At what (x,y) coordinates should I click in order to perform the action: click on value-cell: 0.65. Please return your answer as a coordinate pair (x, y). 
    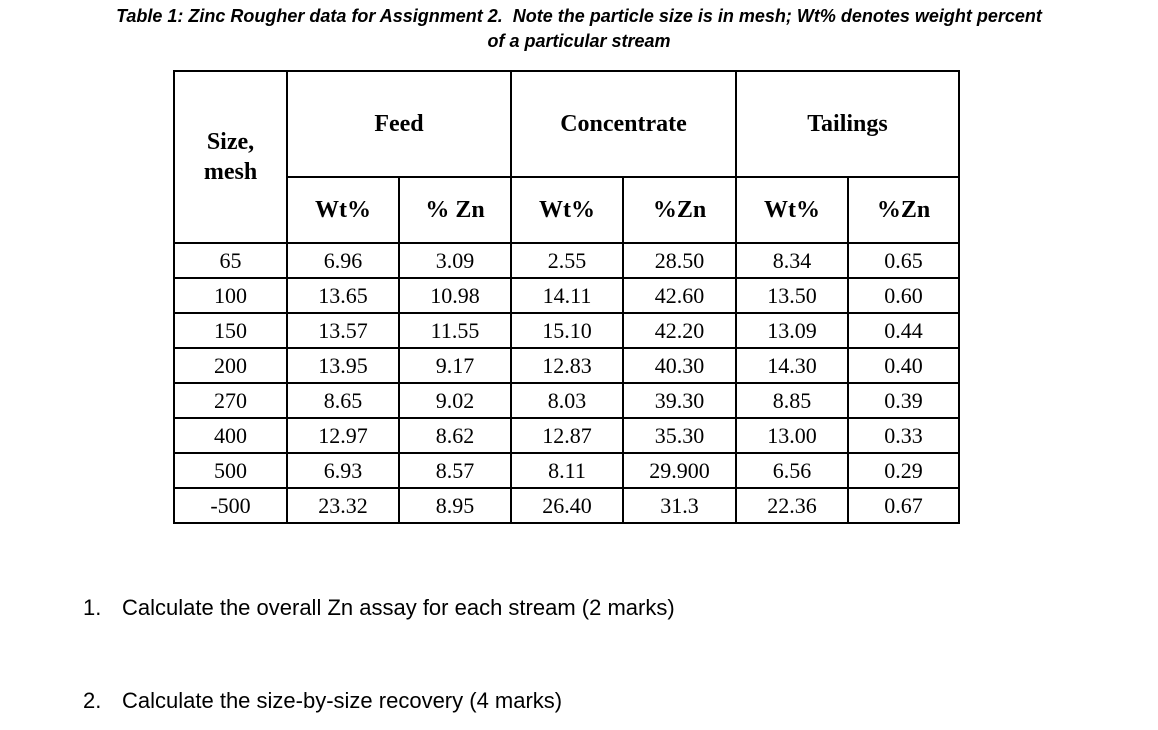
    Looking at the image, I should click on (903, 260).